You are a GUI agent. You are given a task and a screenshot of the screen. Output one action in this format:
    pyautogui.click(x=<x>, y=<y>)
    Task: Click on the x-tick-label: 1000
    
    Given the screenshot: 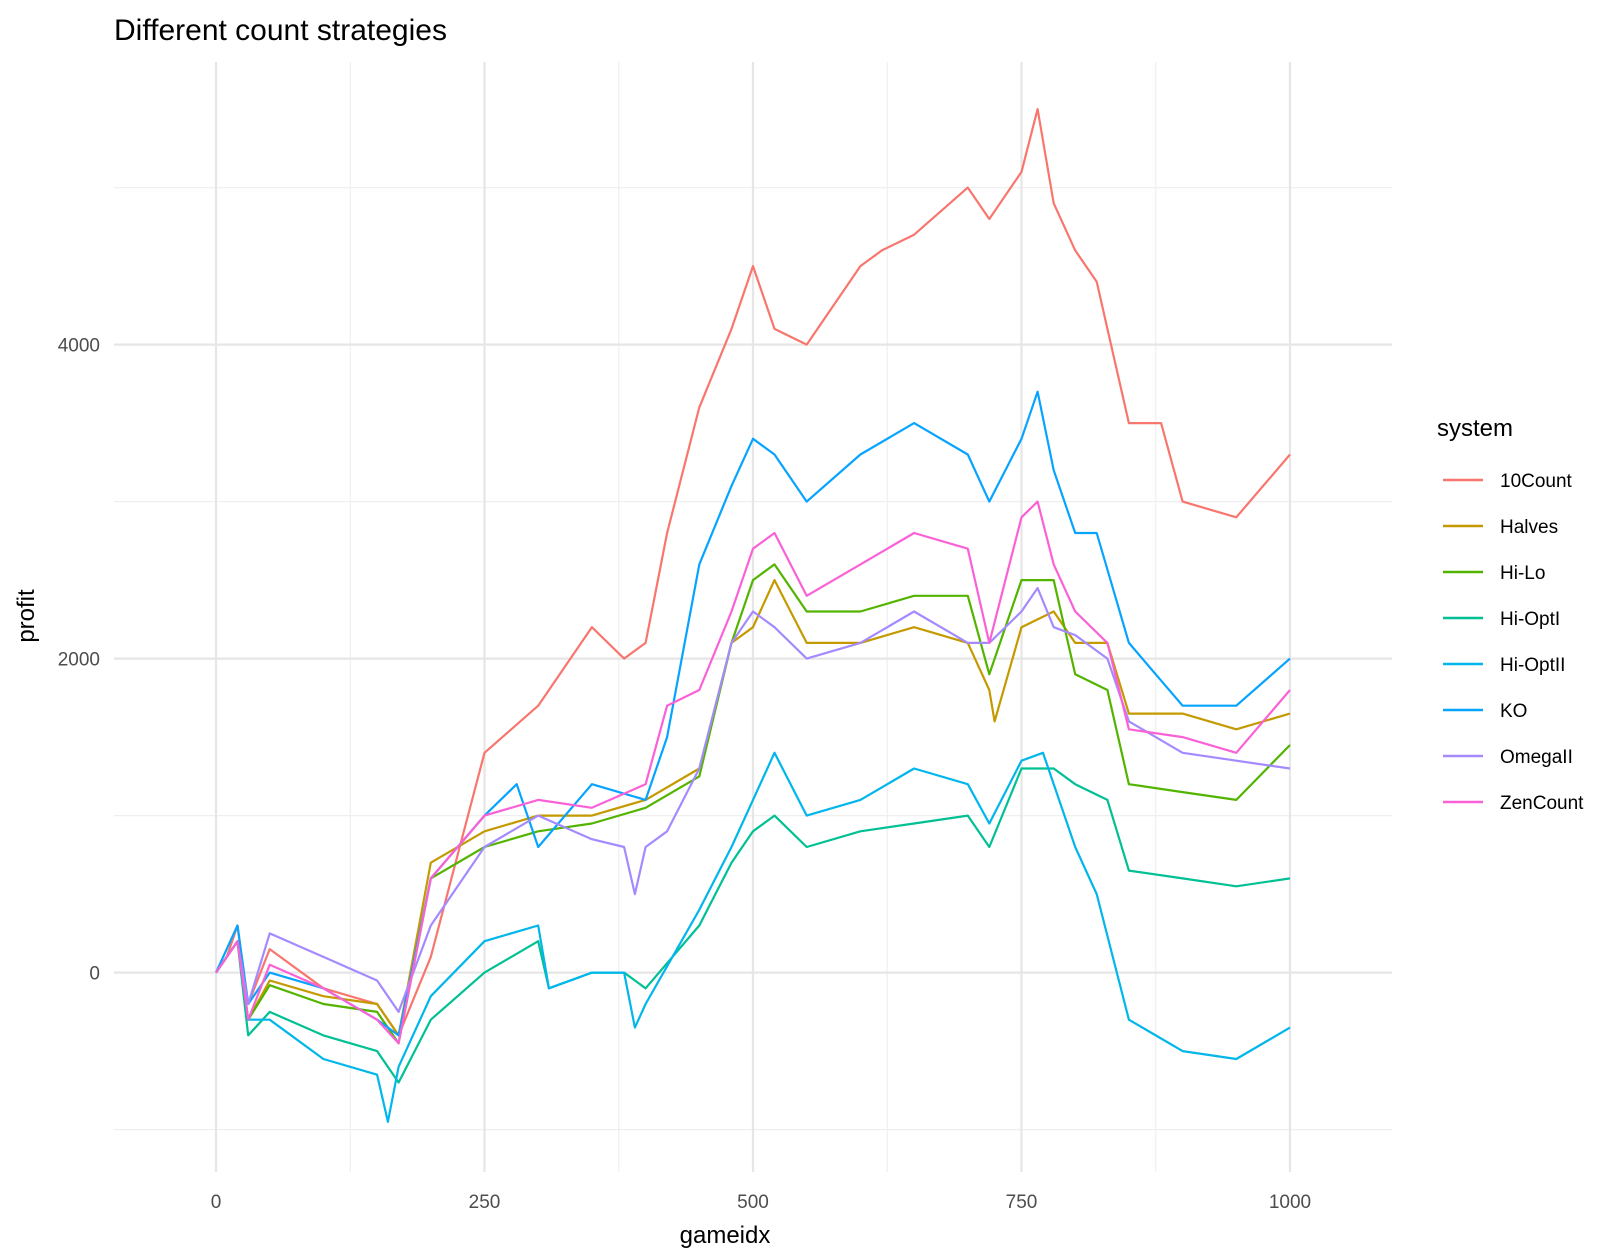 What is the action you would take?
    pyautogui.click(x=1290, y=1202)
    